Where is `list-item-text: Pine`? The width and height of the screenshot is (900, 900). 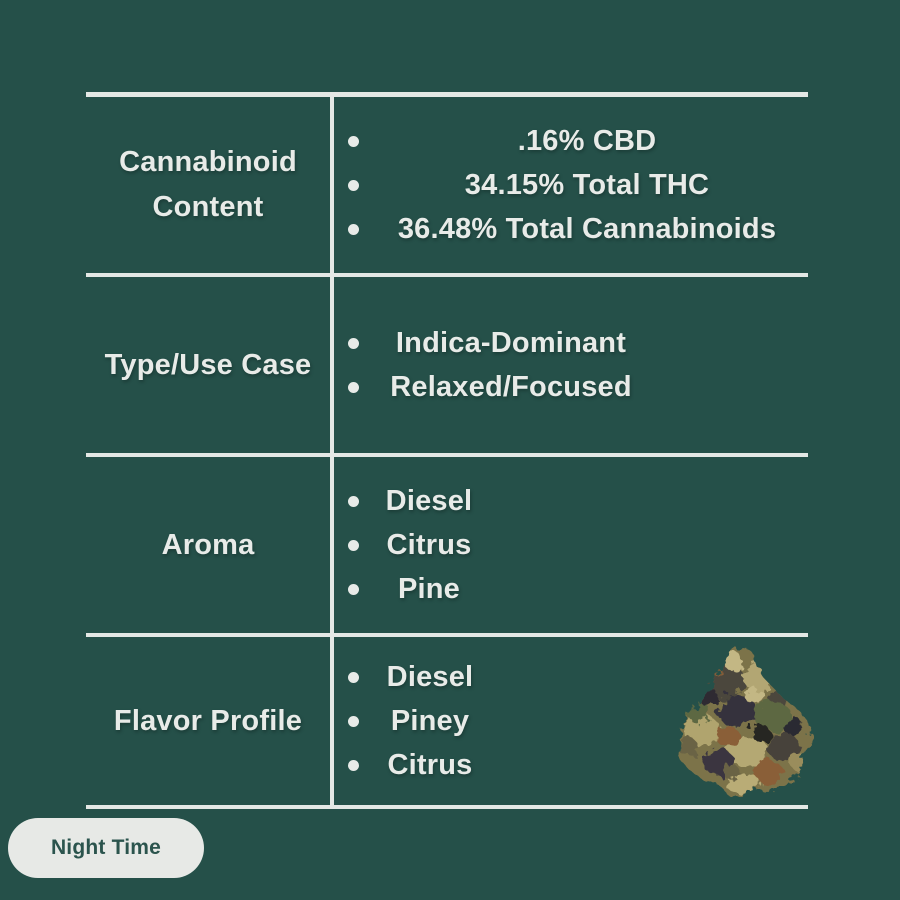 list-item-text: Pine is located at coordinates (429, 588).